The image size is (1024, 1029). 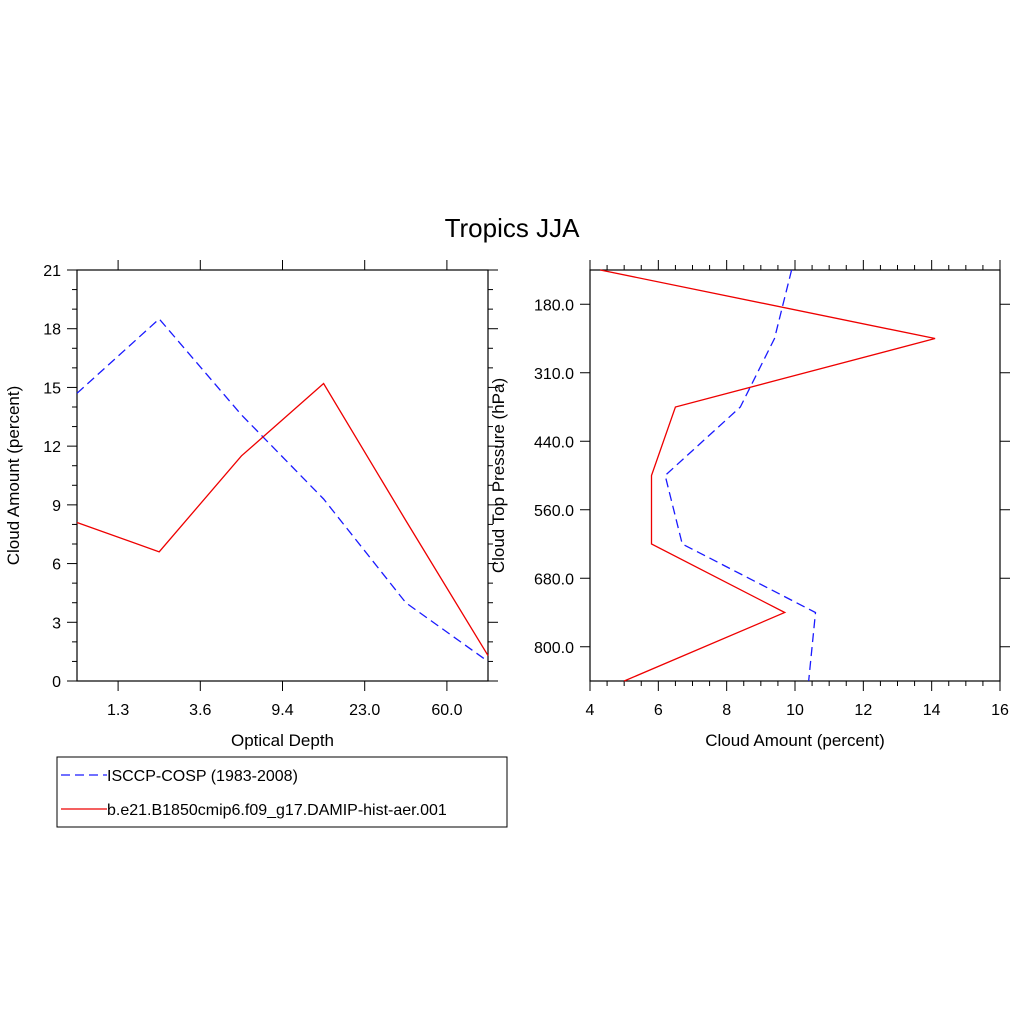 I want to click on right-y-axis-label: Cloud Top Pressure (hPa), so click(x=498, y=475).